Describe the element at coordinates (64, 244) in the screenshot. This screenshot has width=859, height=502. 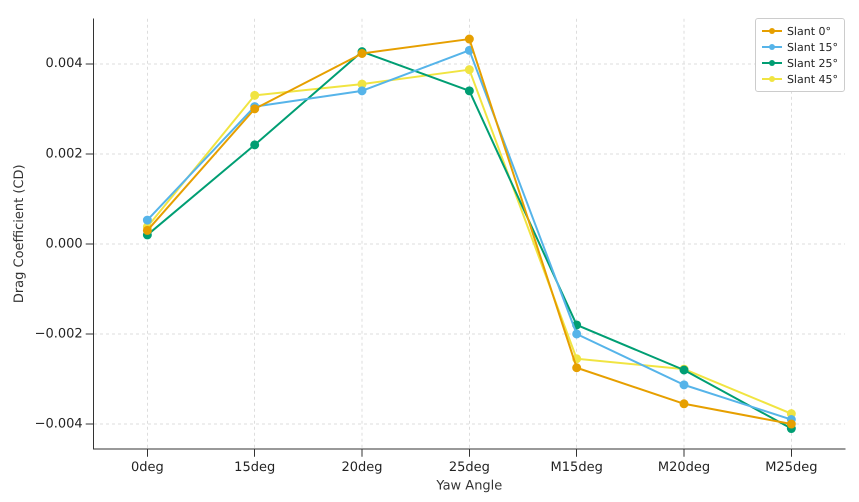
I see `y-tick-label: 0.000` at that location.